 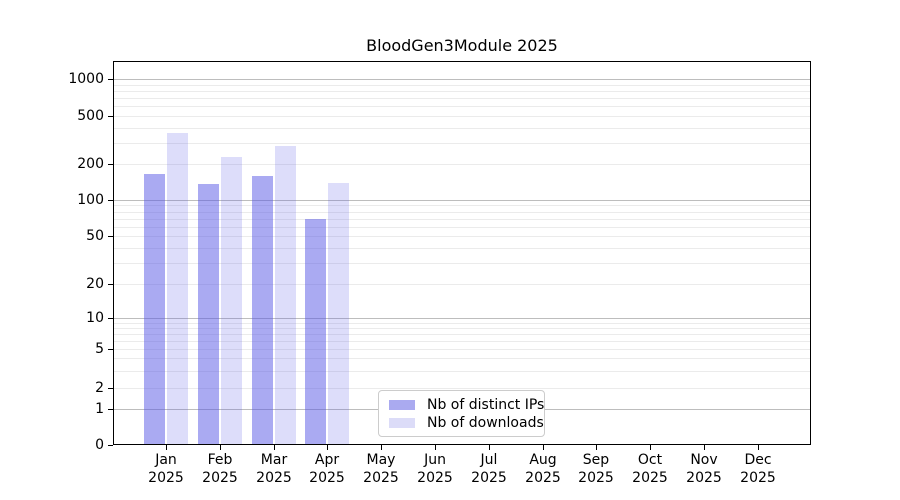 I want to click on x-tick-label-apr: Apr 2025, so click(x=327, y=469).